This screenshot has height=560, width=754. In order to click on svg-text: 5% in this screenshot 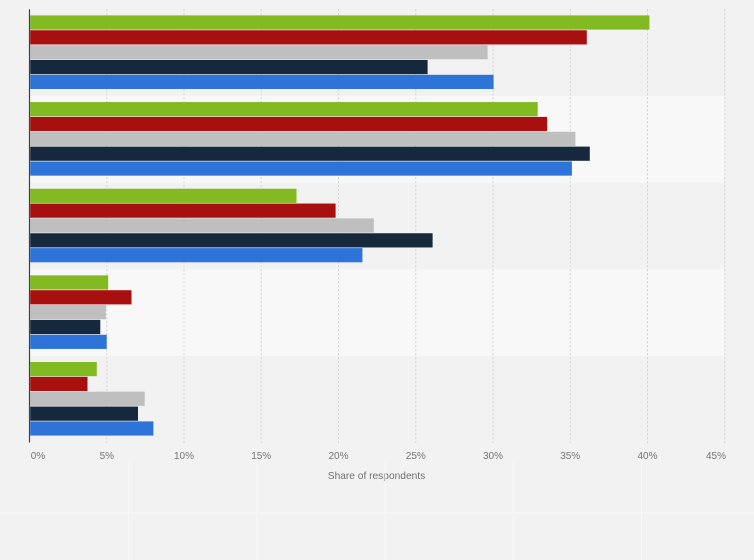, I will do `click(107, 456)`.